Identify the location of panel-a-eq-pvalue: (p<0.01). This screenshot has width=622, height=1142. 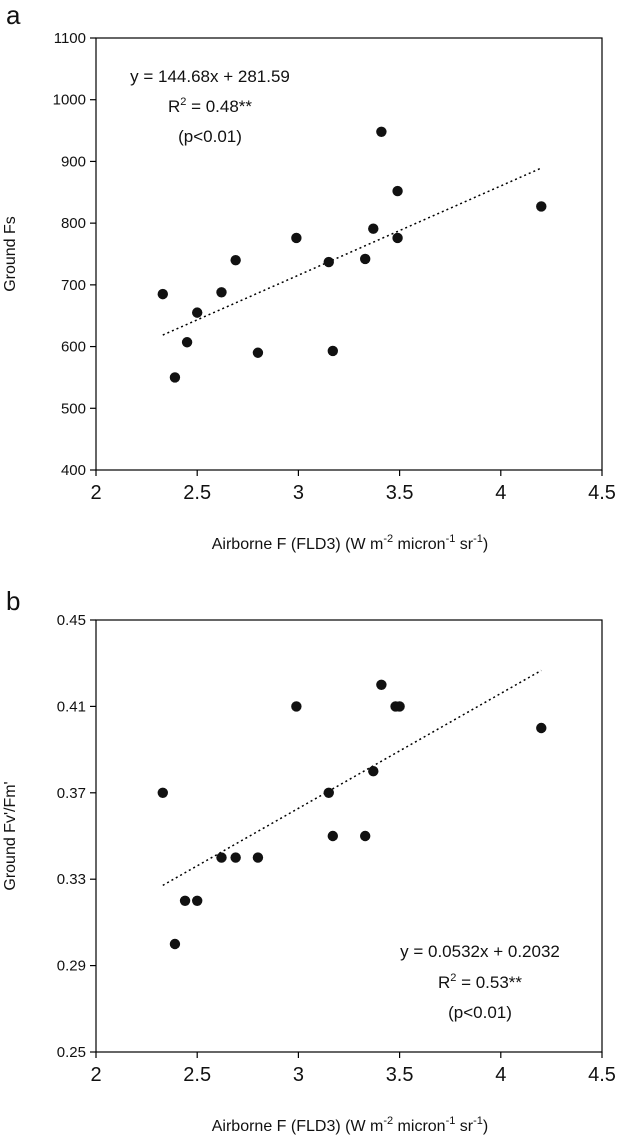
(210, 136).